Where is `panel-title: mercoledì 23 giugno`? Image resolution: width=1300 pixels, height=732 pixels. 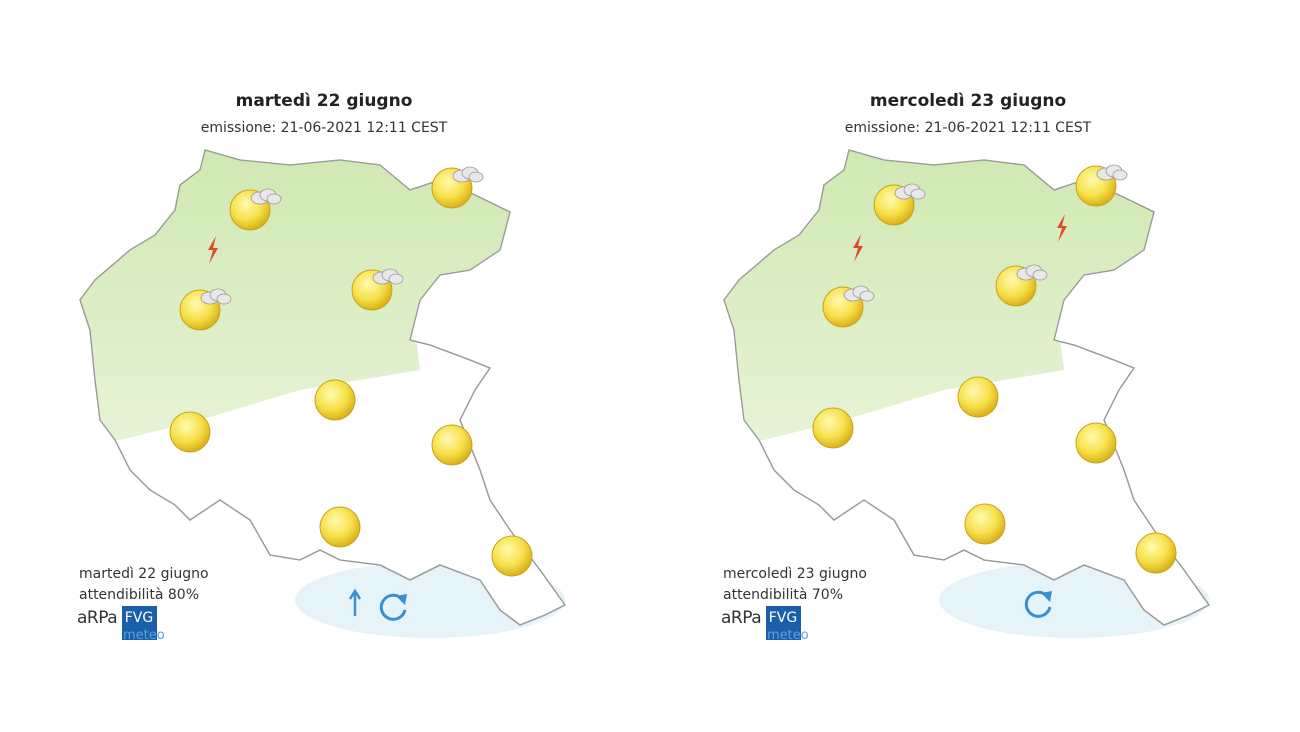 panel-title: mercoledì 23 giugno is located at coordinates (968, 101).